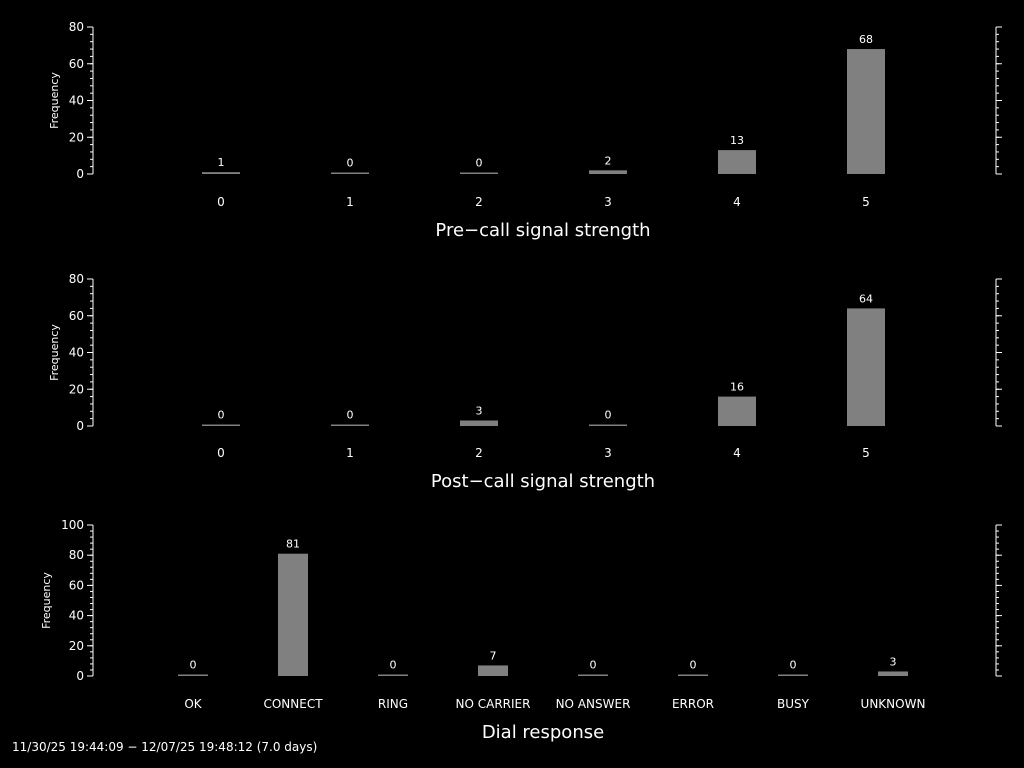  I want to click on x-axis-title: Dial response, so click(543, 732).